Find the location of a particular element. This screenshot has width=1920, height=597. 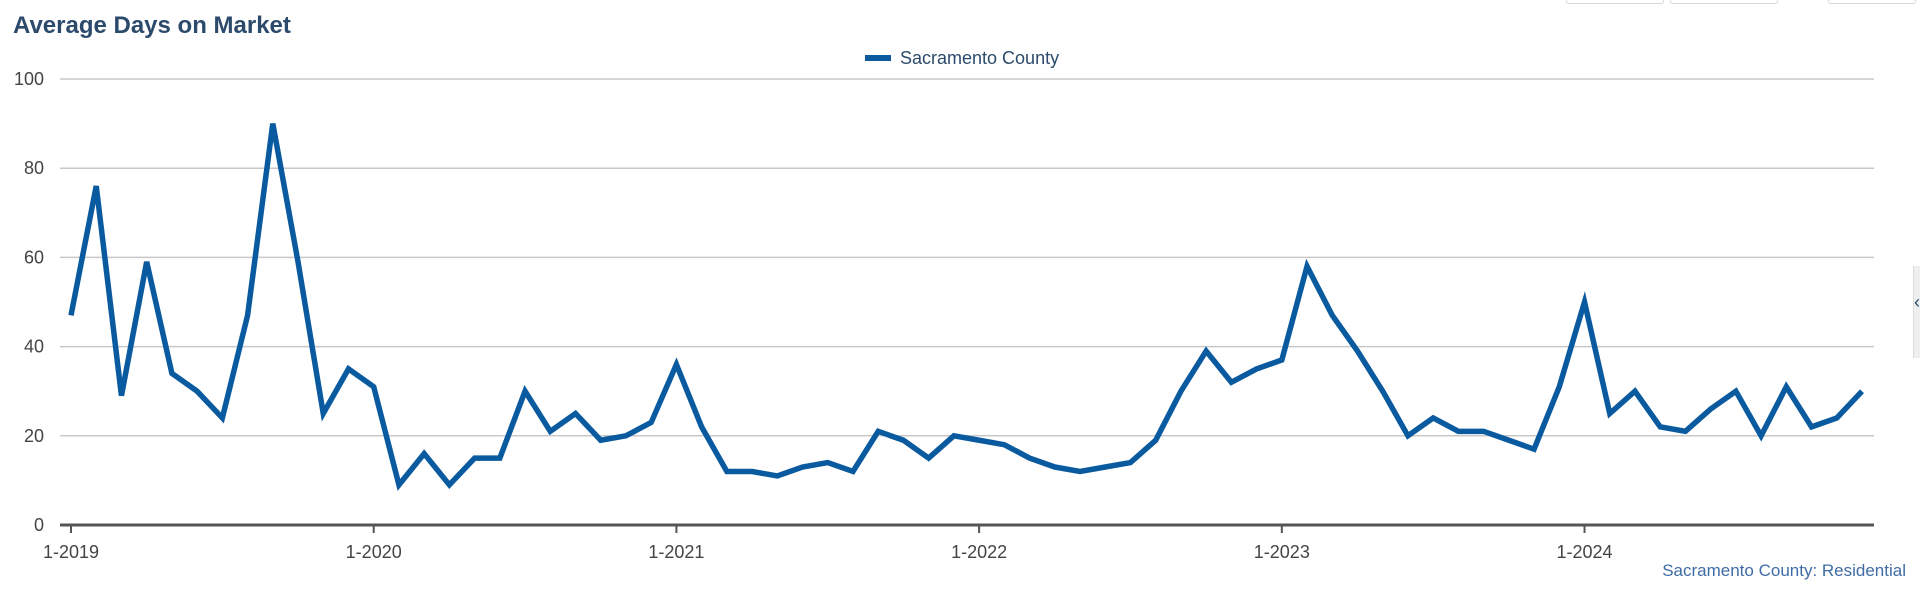

x-tick-label: 1-2022 is located at coordinates (979, 552).